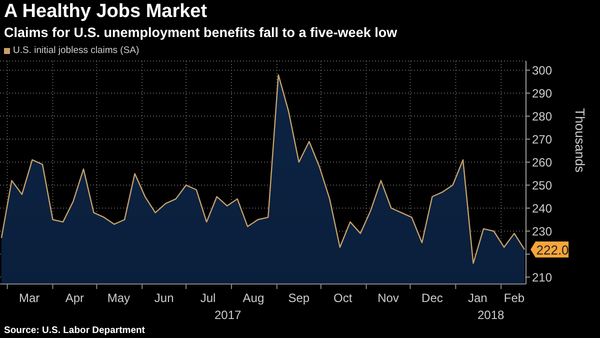 This screenshot has height=338, width=600. What do you see at coordinates (542, 208) in the screenshot?
I see `y-tick-label: 240` at bounding box center [542, 208].